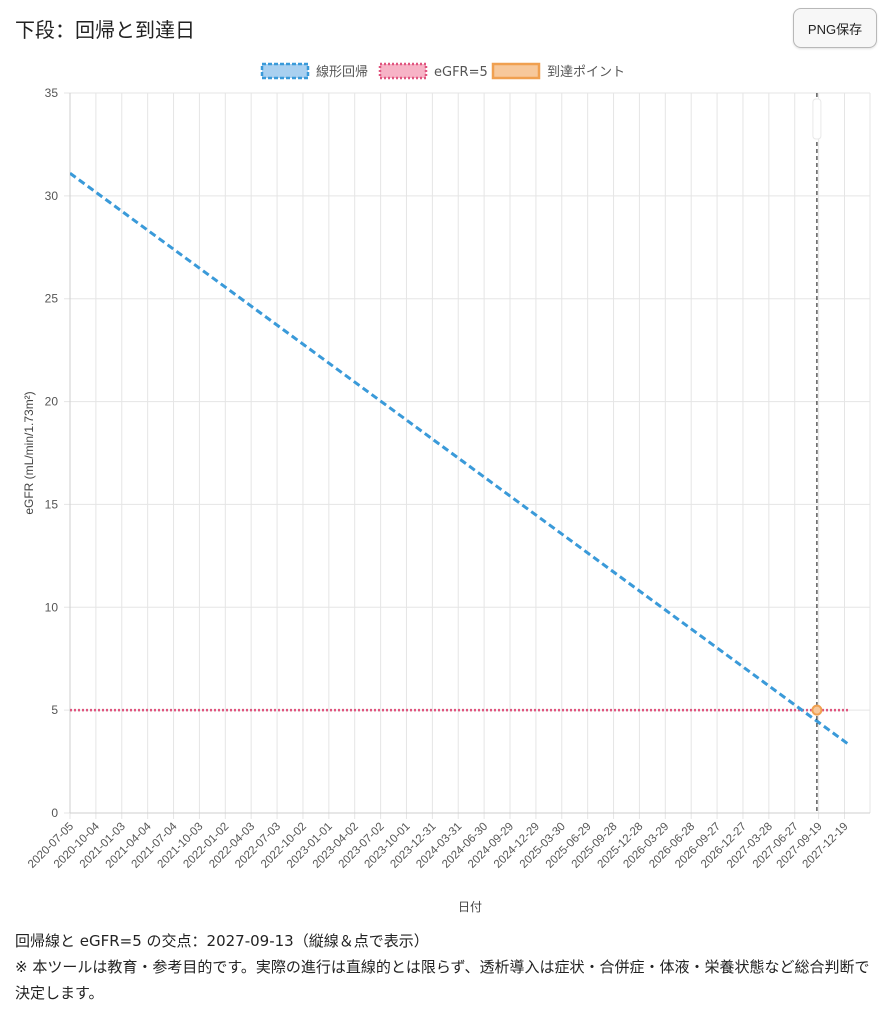 The width and height of the screenshot is (890, 1024). Describe the element at coordinates (105, 30) in the screenshot. I see `section-title: 下段：回帰と到達日` at that location.